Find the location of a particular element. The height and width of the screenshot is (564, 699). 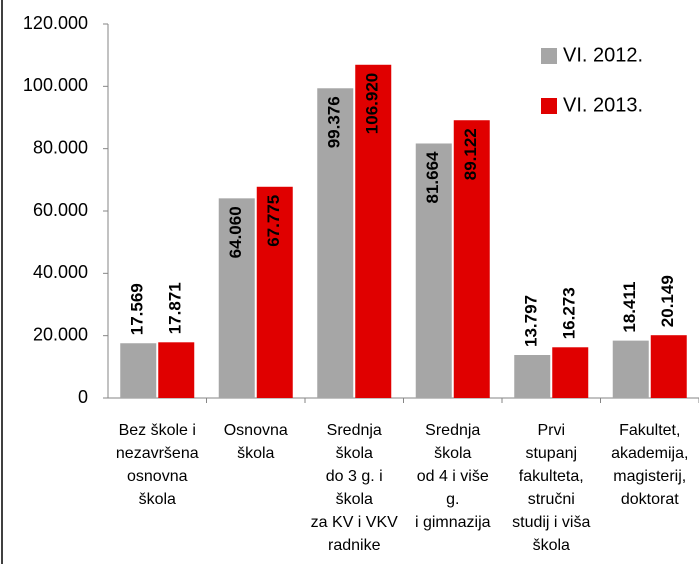

data-label: 13.797 is located at coordinates (531, 321).